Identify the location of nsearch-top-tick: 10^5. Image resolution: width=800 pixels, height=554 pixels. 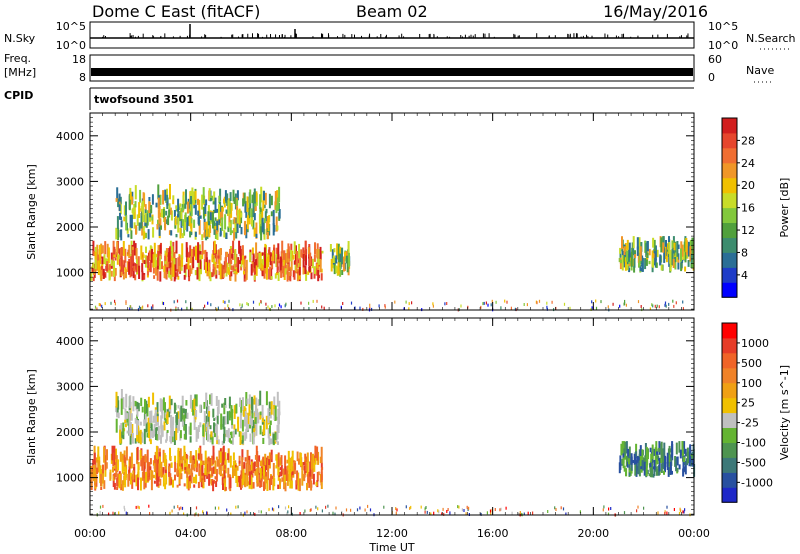
(723, 26).